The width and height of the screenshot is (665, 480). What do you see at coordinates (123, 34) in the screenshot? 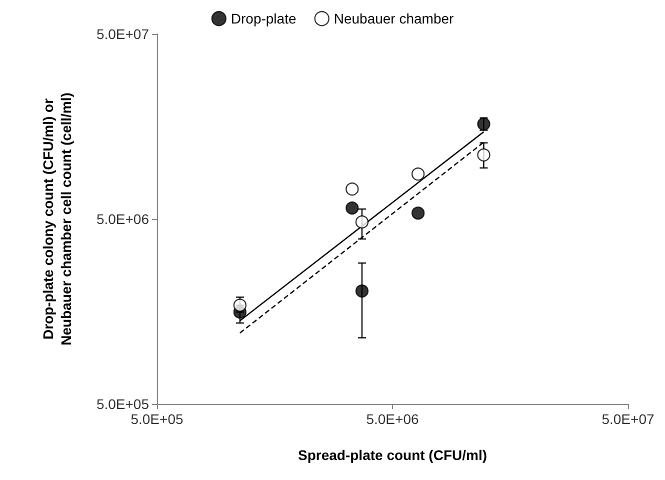
I see `y-tick-label: 5.0E+07` at bounding box center [123, 34].